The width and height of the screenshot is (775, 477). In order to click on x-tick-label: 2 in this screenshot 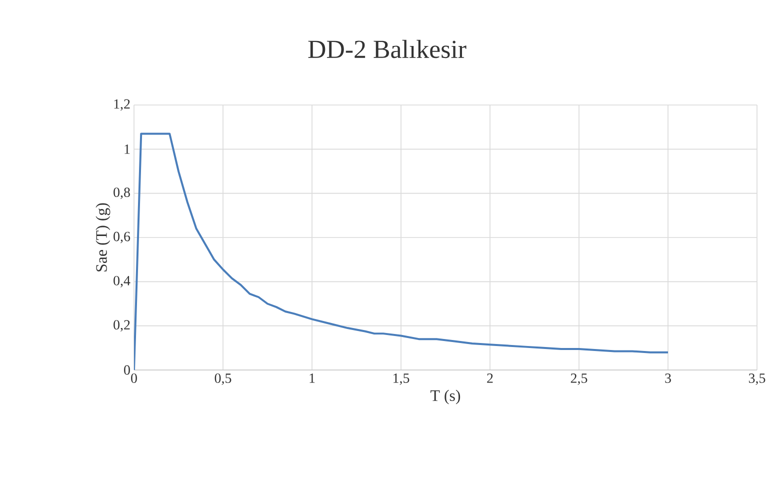, I will do `click(490, 378)`.